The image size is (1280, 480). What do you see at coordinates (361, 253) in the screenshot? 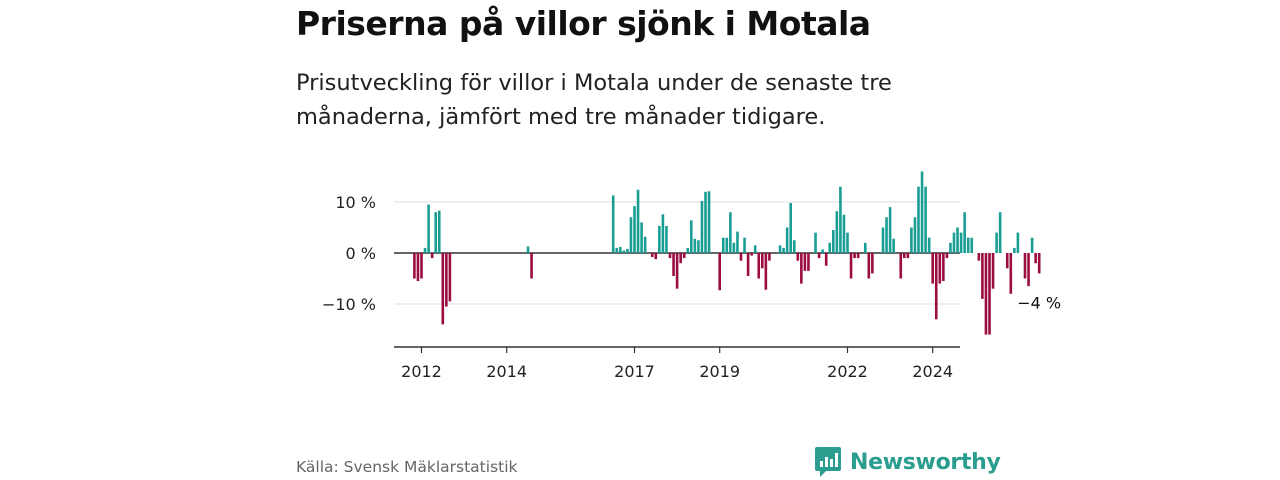
I see `y-tick-label: 0 %` at bounding box center [361, 253].